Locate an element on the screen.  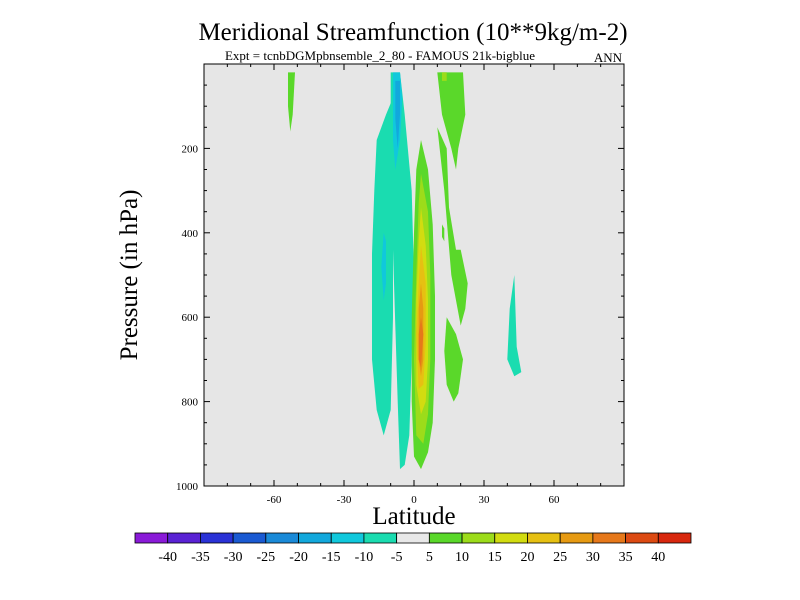
x-tick-label: 60 is located at coordinates (555, 500).